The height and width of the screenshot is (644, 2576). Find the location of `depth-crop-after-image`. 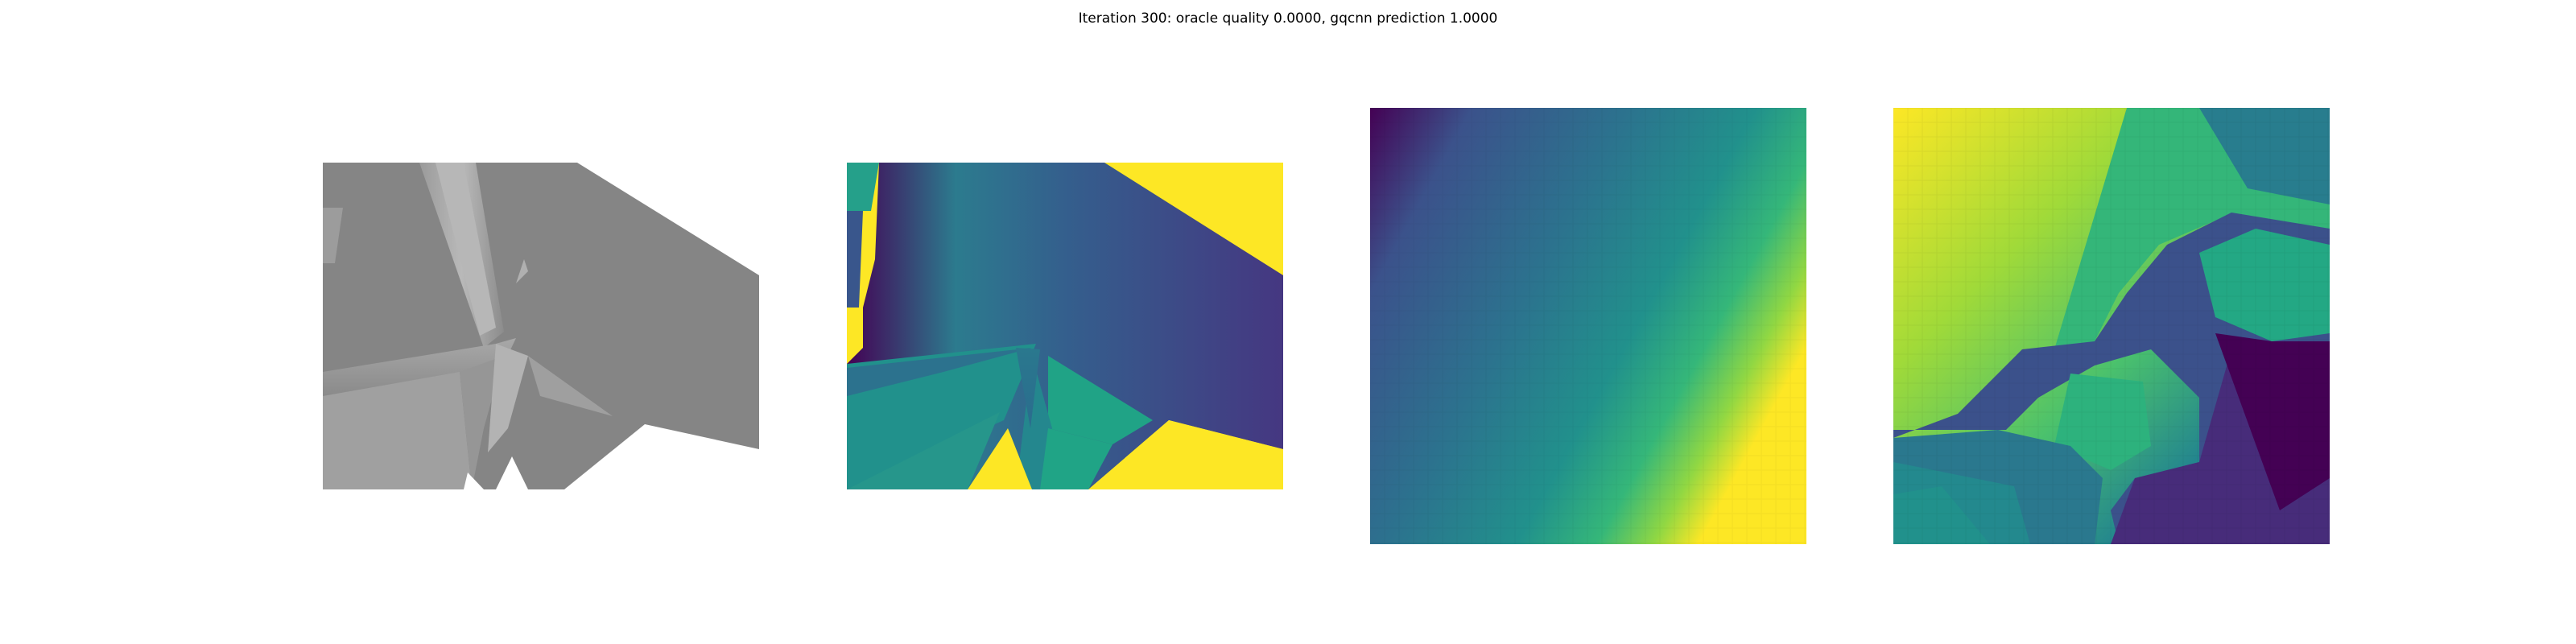

depth-crop-after-image is located at coordinates (2111, 326).